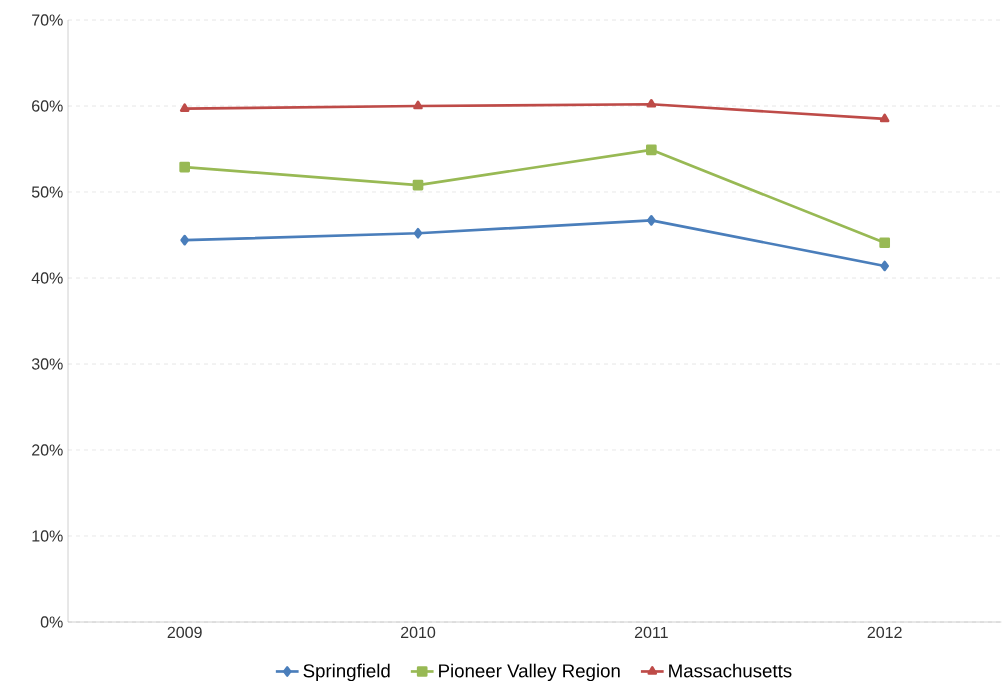 Image resolution: width=1005 pixels, height=692 pixels. I want to click on legend-label: Massachusetts, so click(730, 670).